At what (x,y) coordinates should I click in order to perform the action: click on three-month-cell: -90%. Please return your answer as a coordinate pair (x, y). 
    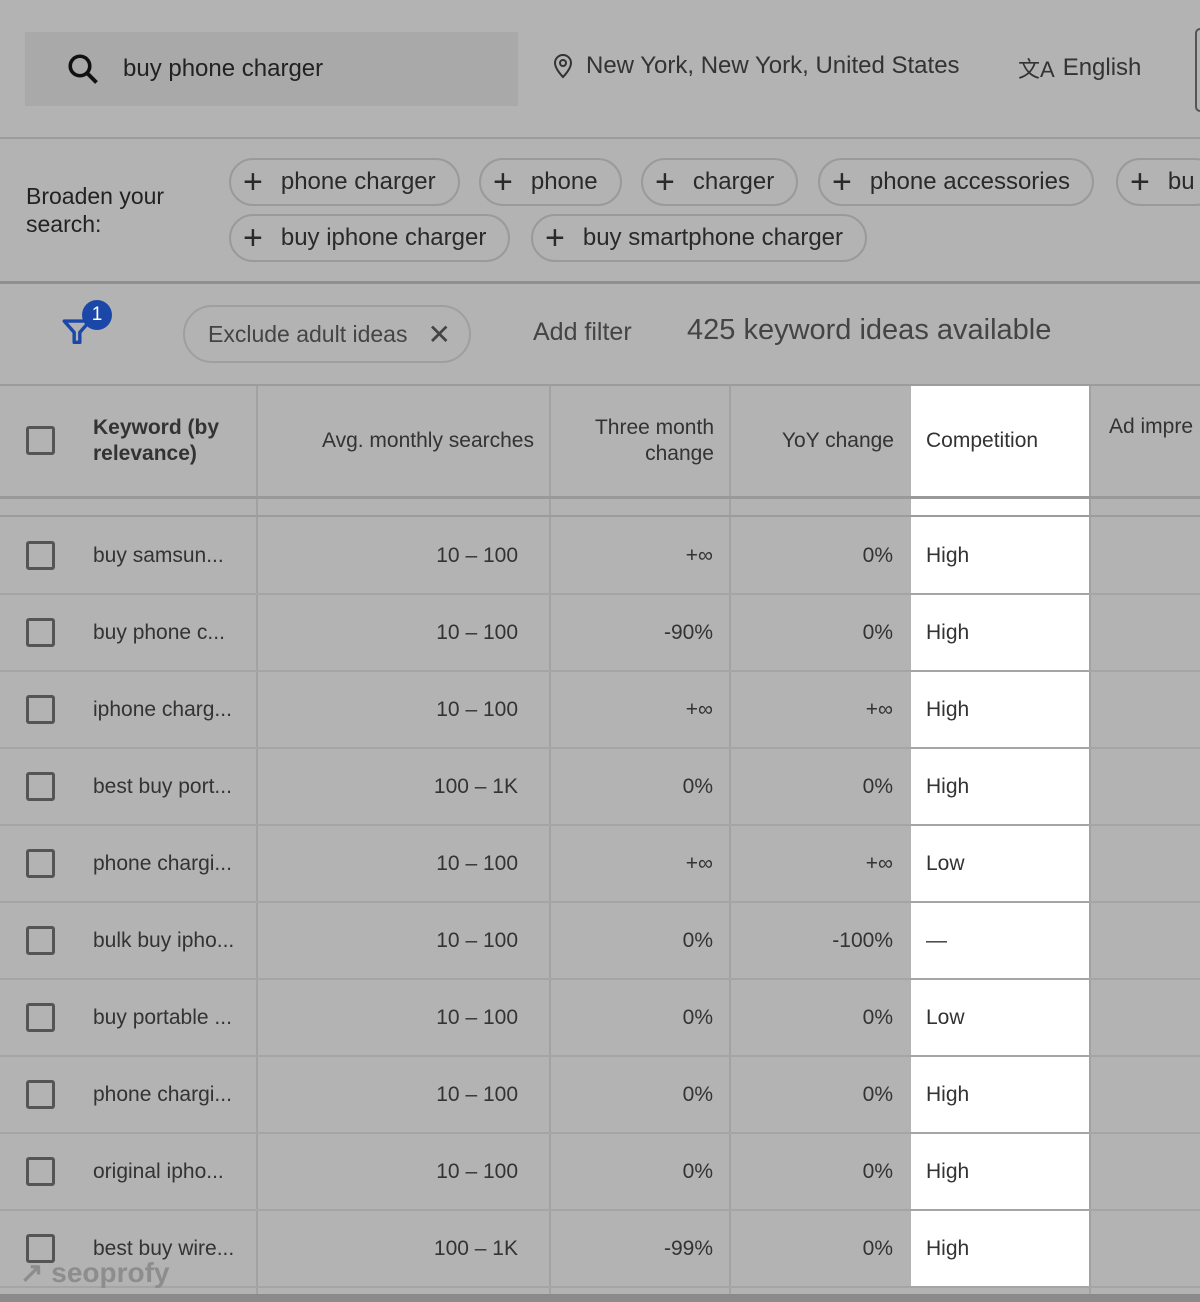
    Looking at the image, I should click on (688, 632).